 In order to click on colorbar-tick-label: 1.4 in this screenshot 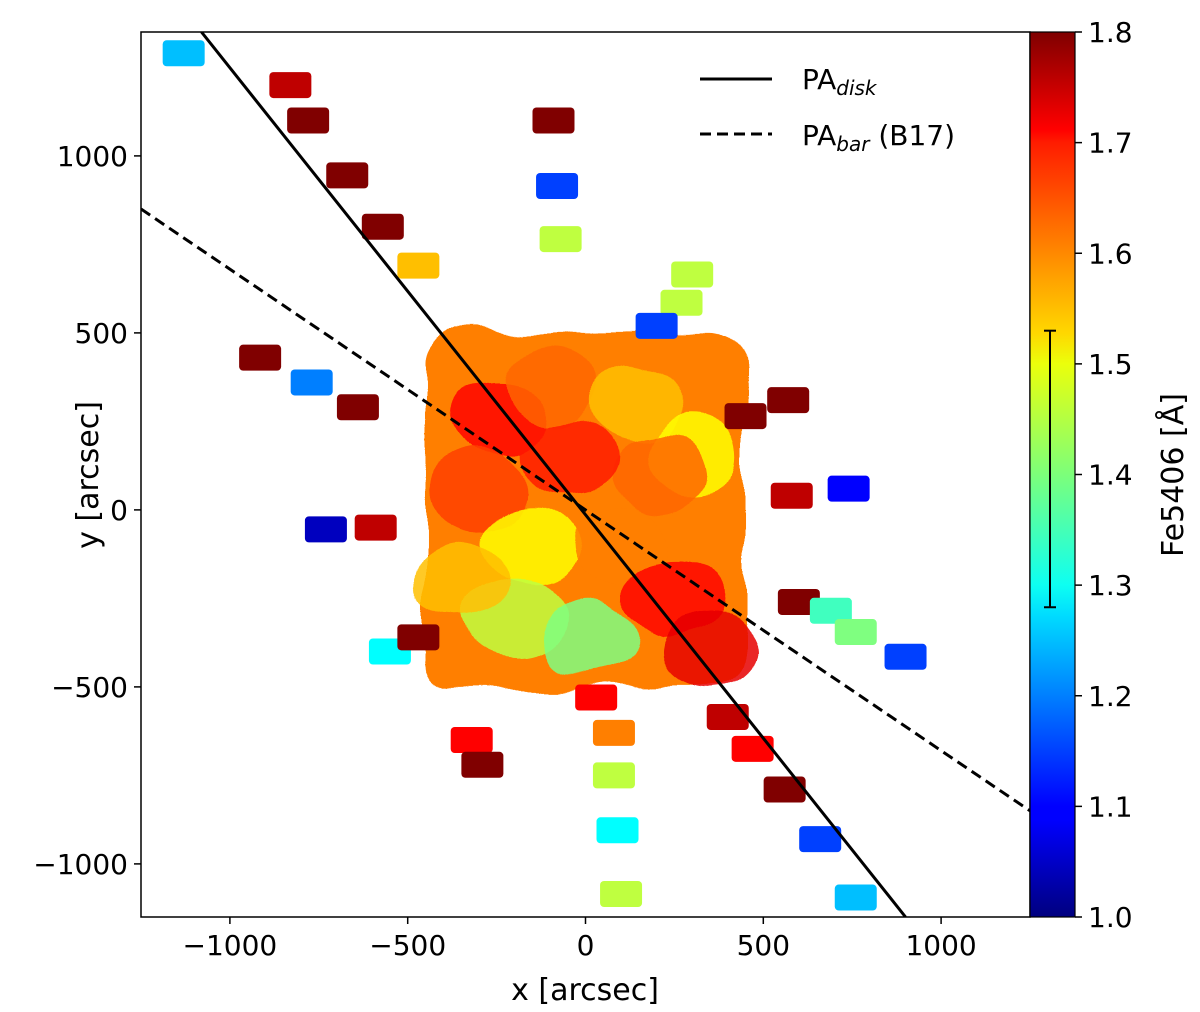, I will do `click(1110, 475)`.